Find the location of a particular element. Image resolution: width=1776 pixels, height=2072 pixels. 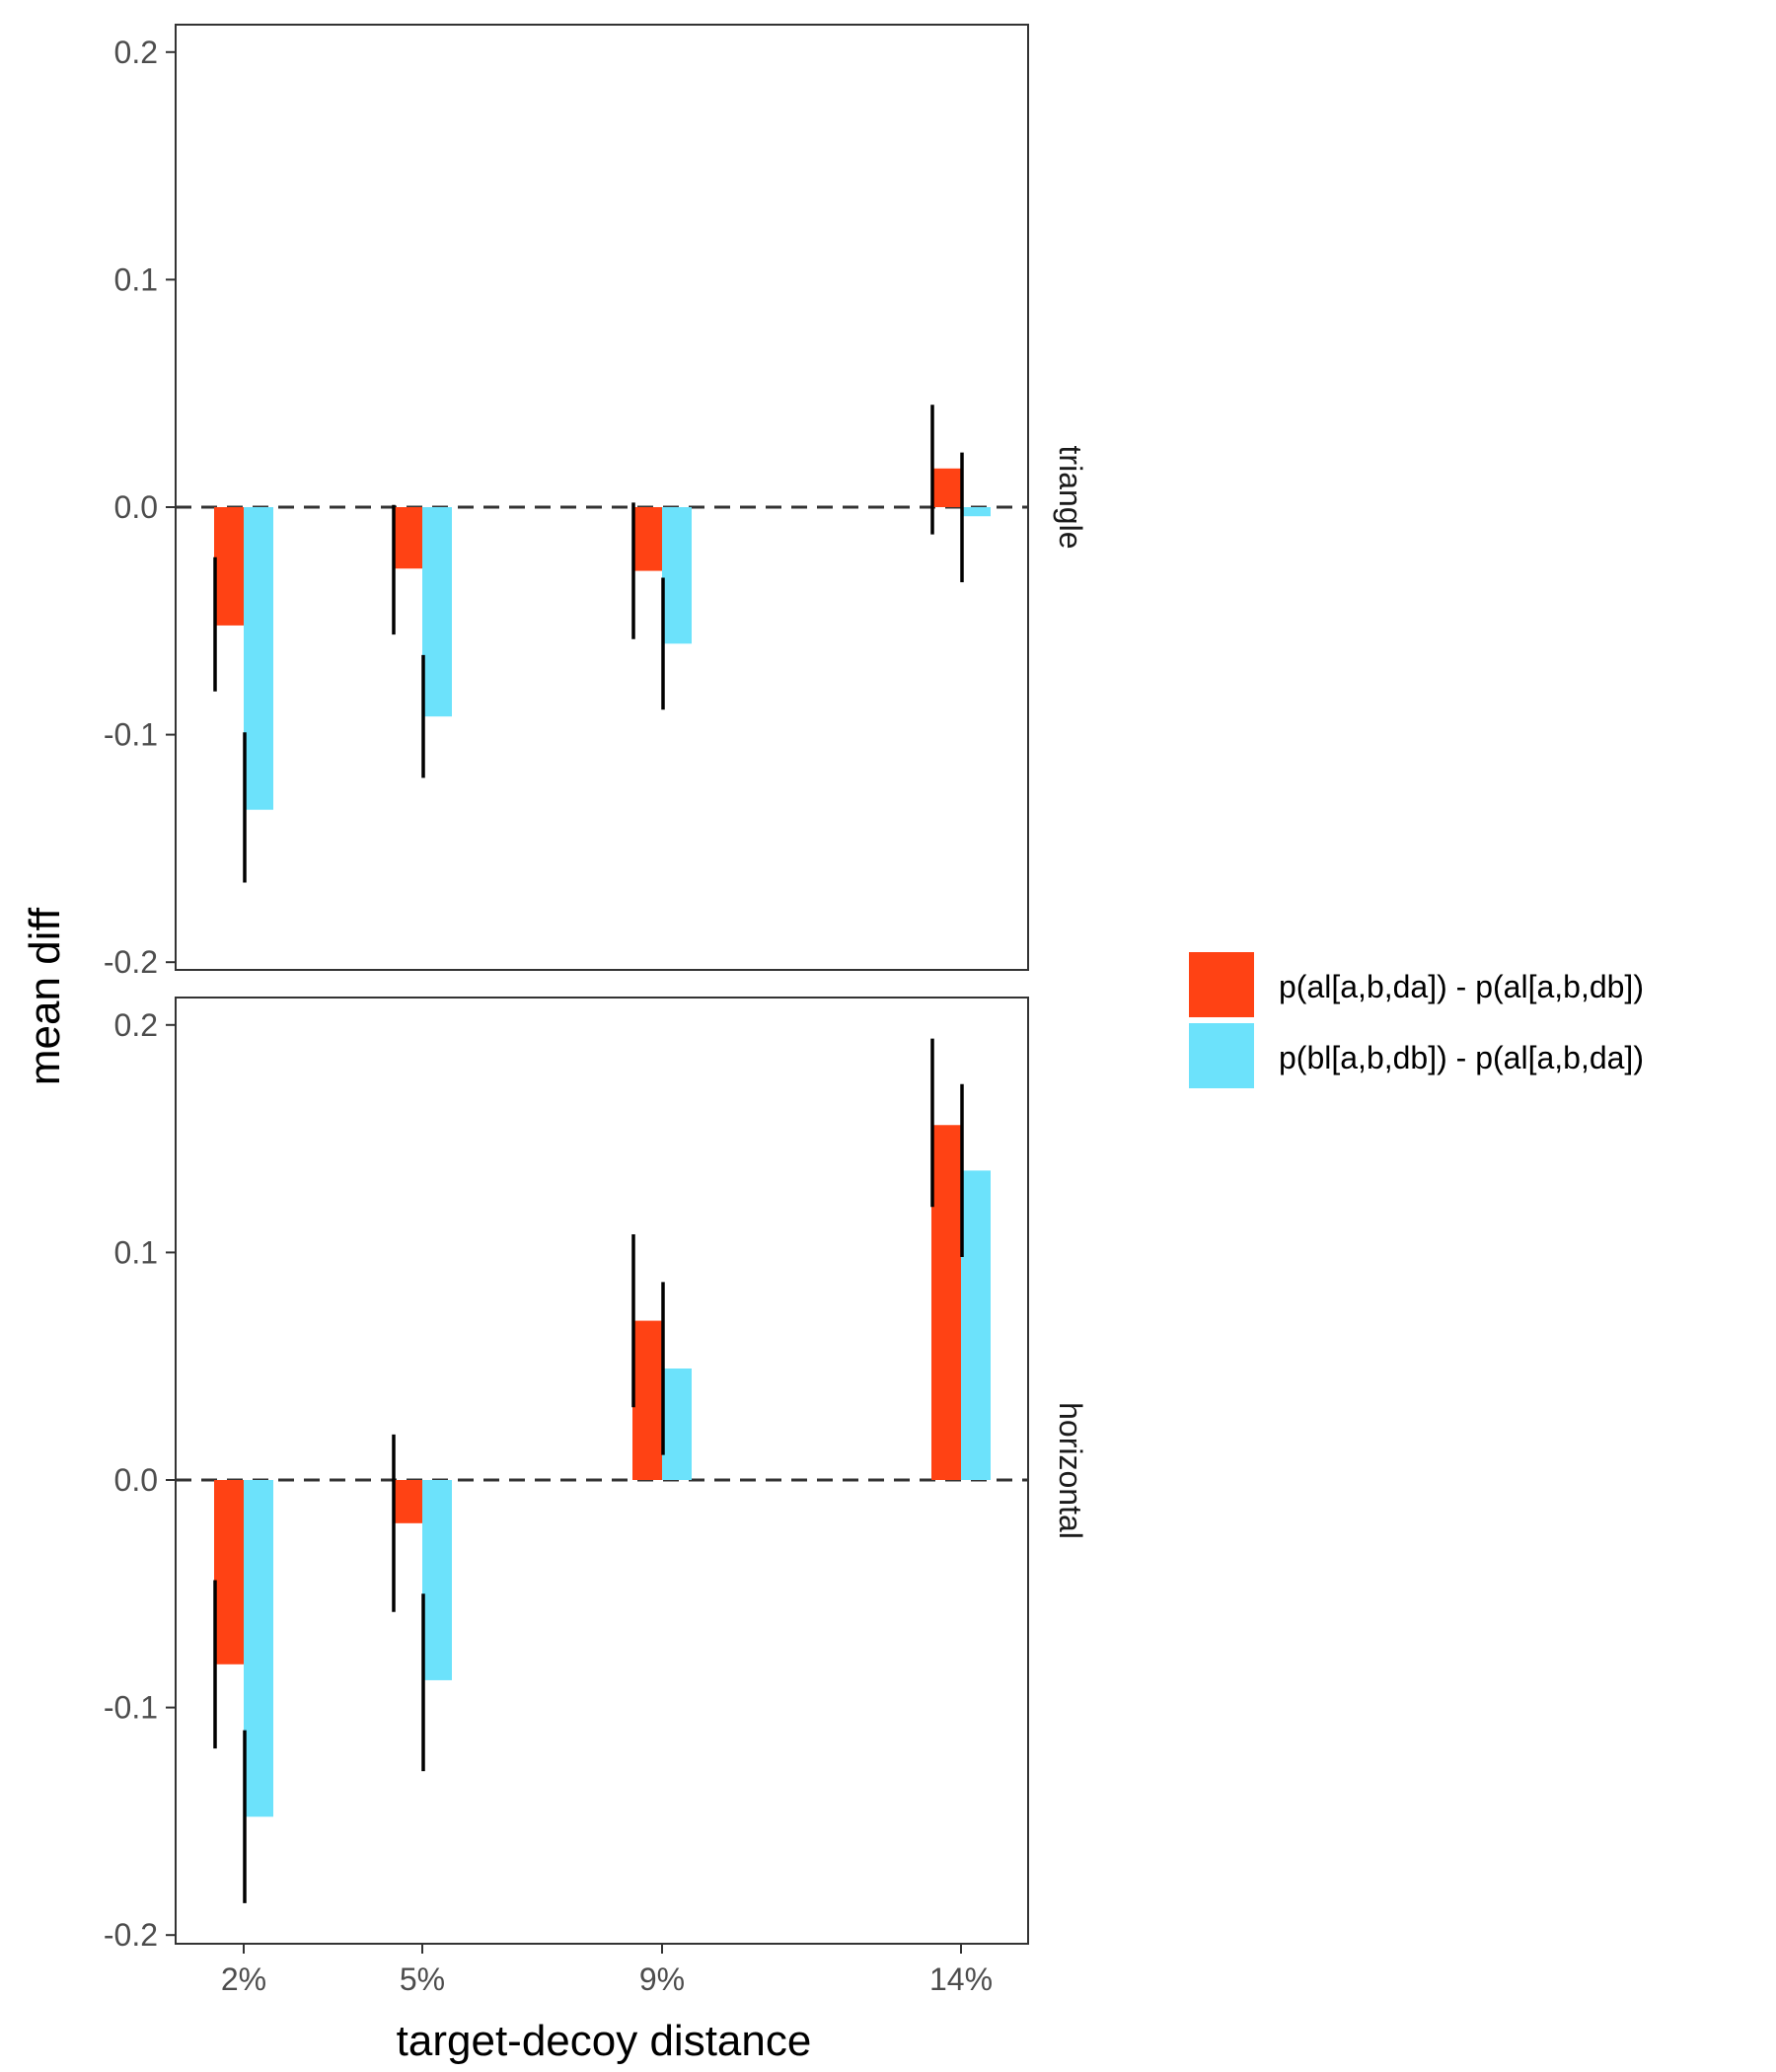

x-axis: 2% 5% 9% 14% is located at coordinates (607, 1971).